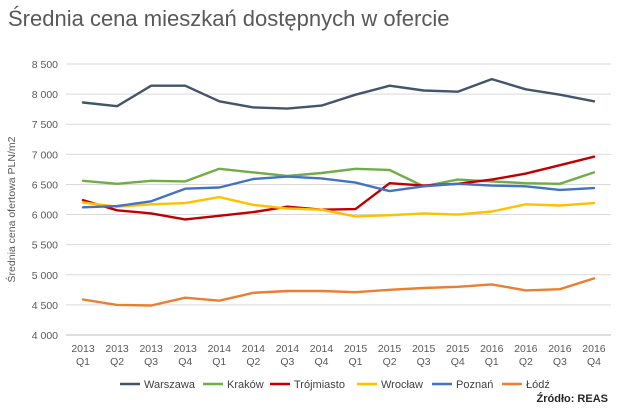 Image resolution: width=625 pixels, height=410 pixels. Describe the element at coordinates (573, 398) in the screenshot. I see `source-note: Źródło: REAS` at that location.